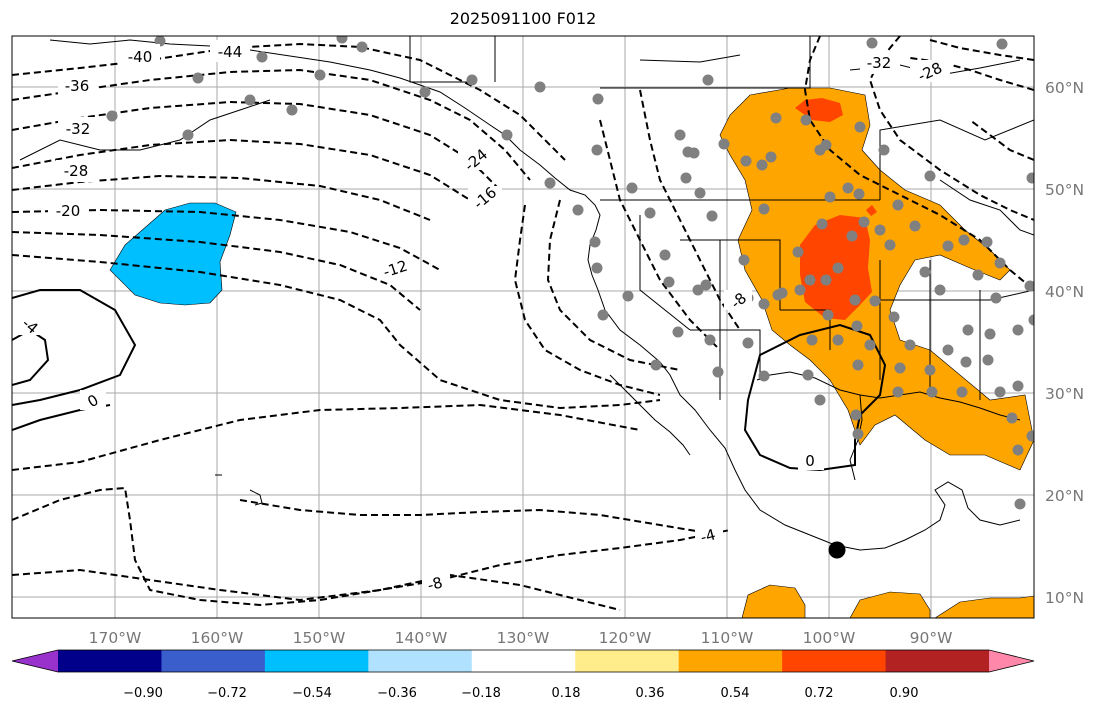 The width and height of the screenshot is (1105, 712). What do you see at coordinates (931, 638) in the screenshot?
I see `lon-label: 90°W` at bounding box center [931, 638].